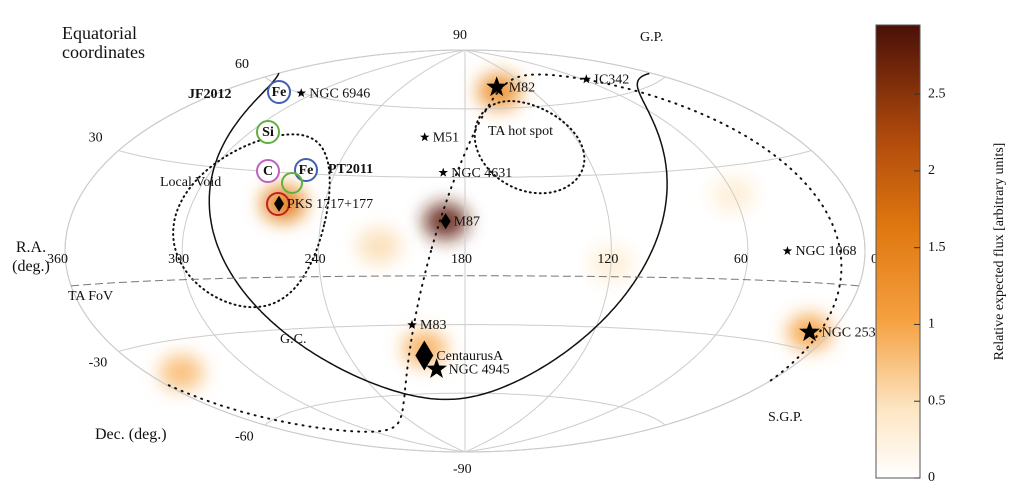  I want to click on x-tick-label: 120, so click(607, 259).